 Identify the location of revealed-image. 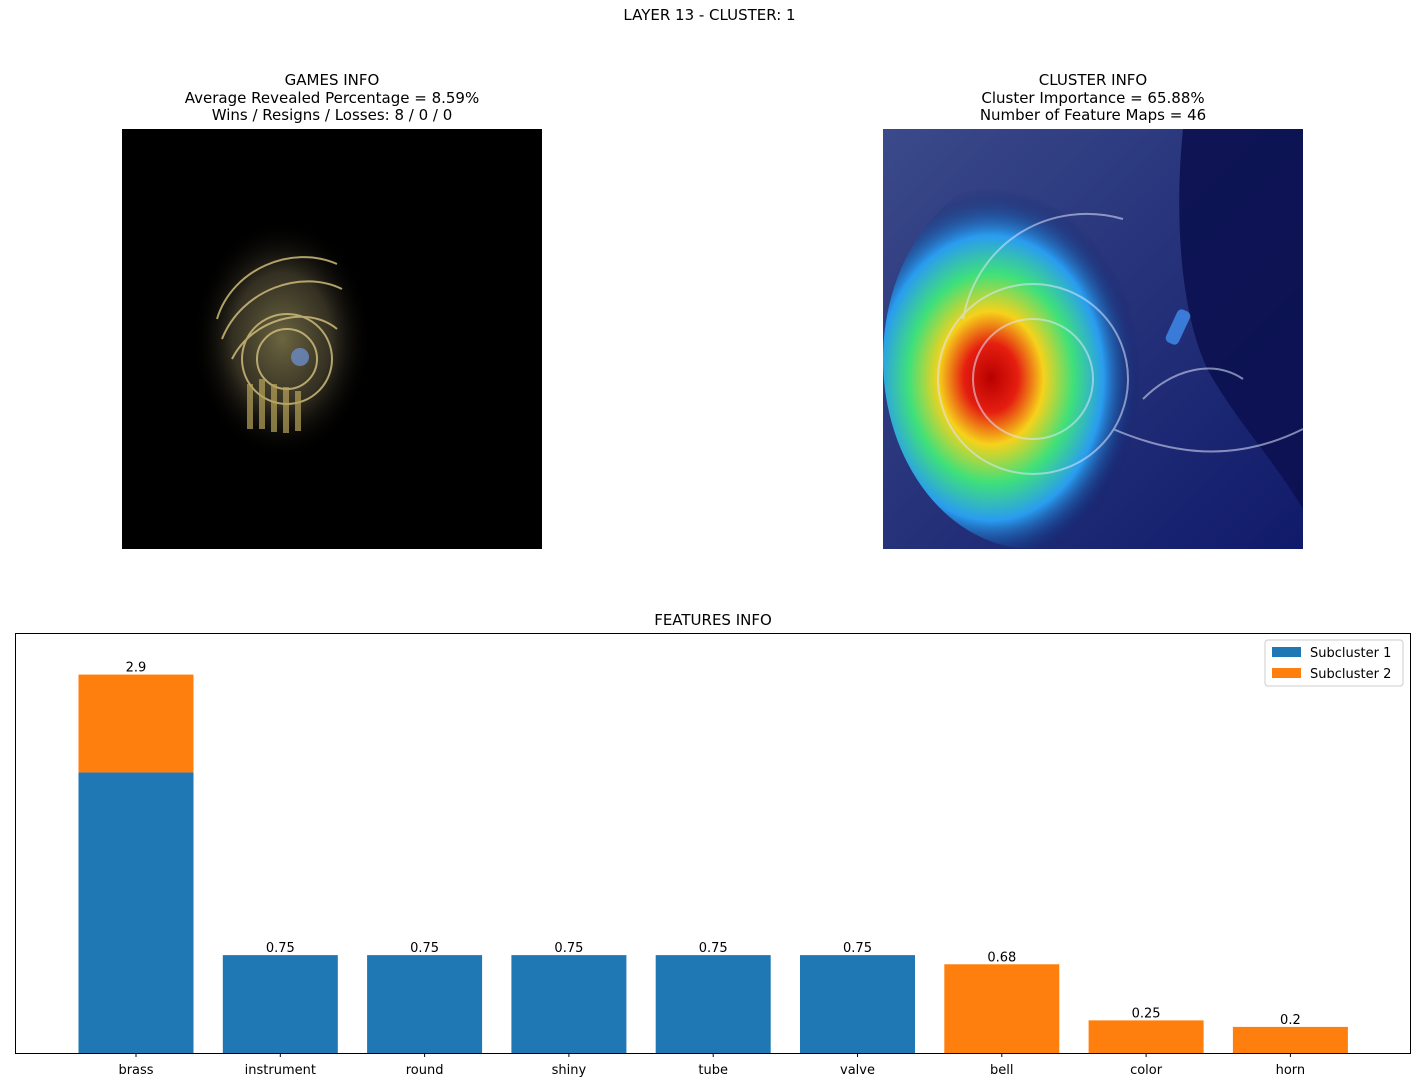
(332, 339).